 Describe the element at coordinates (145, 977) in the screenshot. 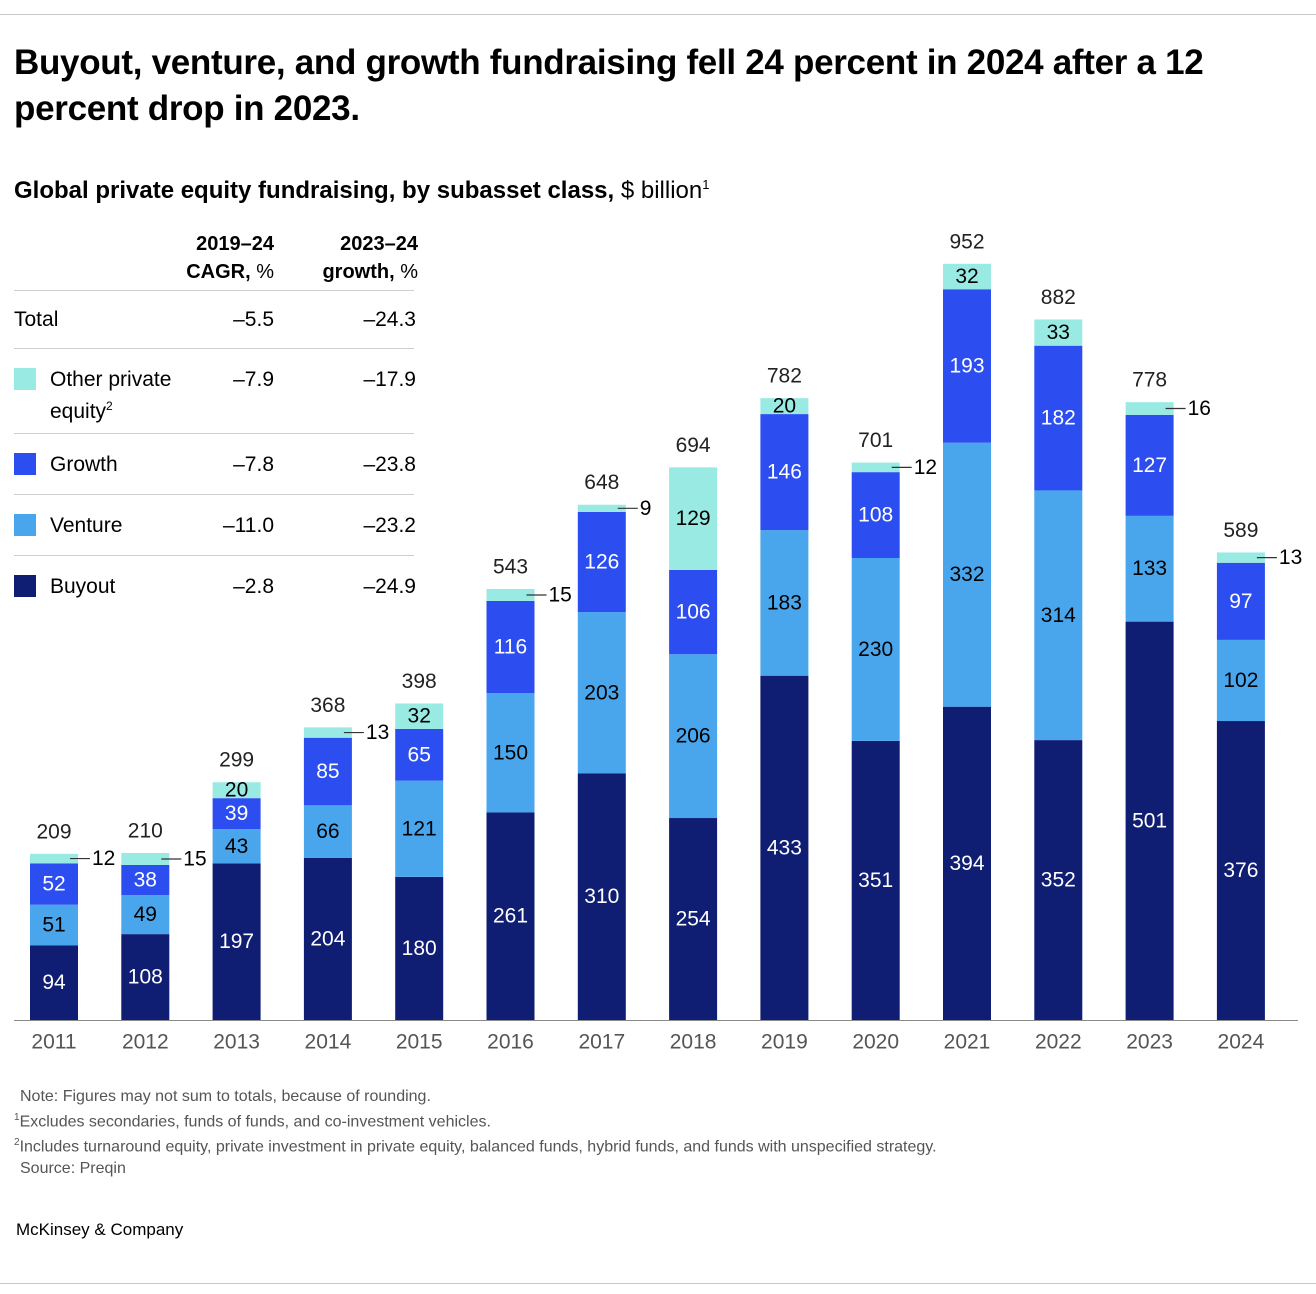

I see `segment-value-label: 108` at that location.